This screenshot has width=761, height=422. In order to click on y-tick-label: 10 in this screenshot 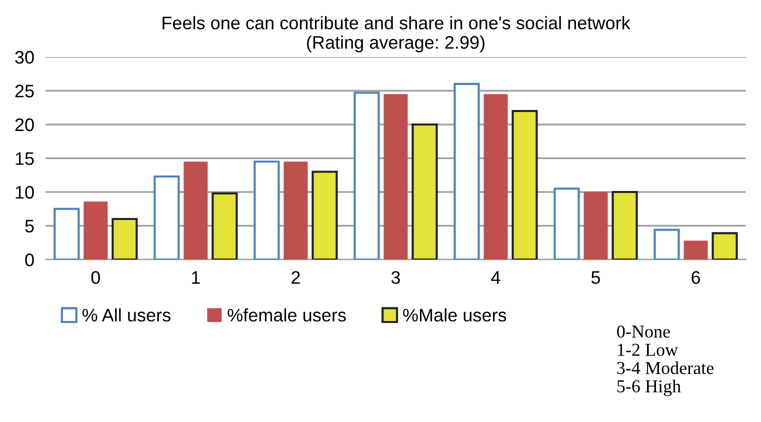, I will do `click(25, 192)`.